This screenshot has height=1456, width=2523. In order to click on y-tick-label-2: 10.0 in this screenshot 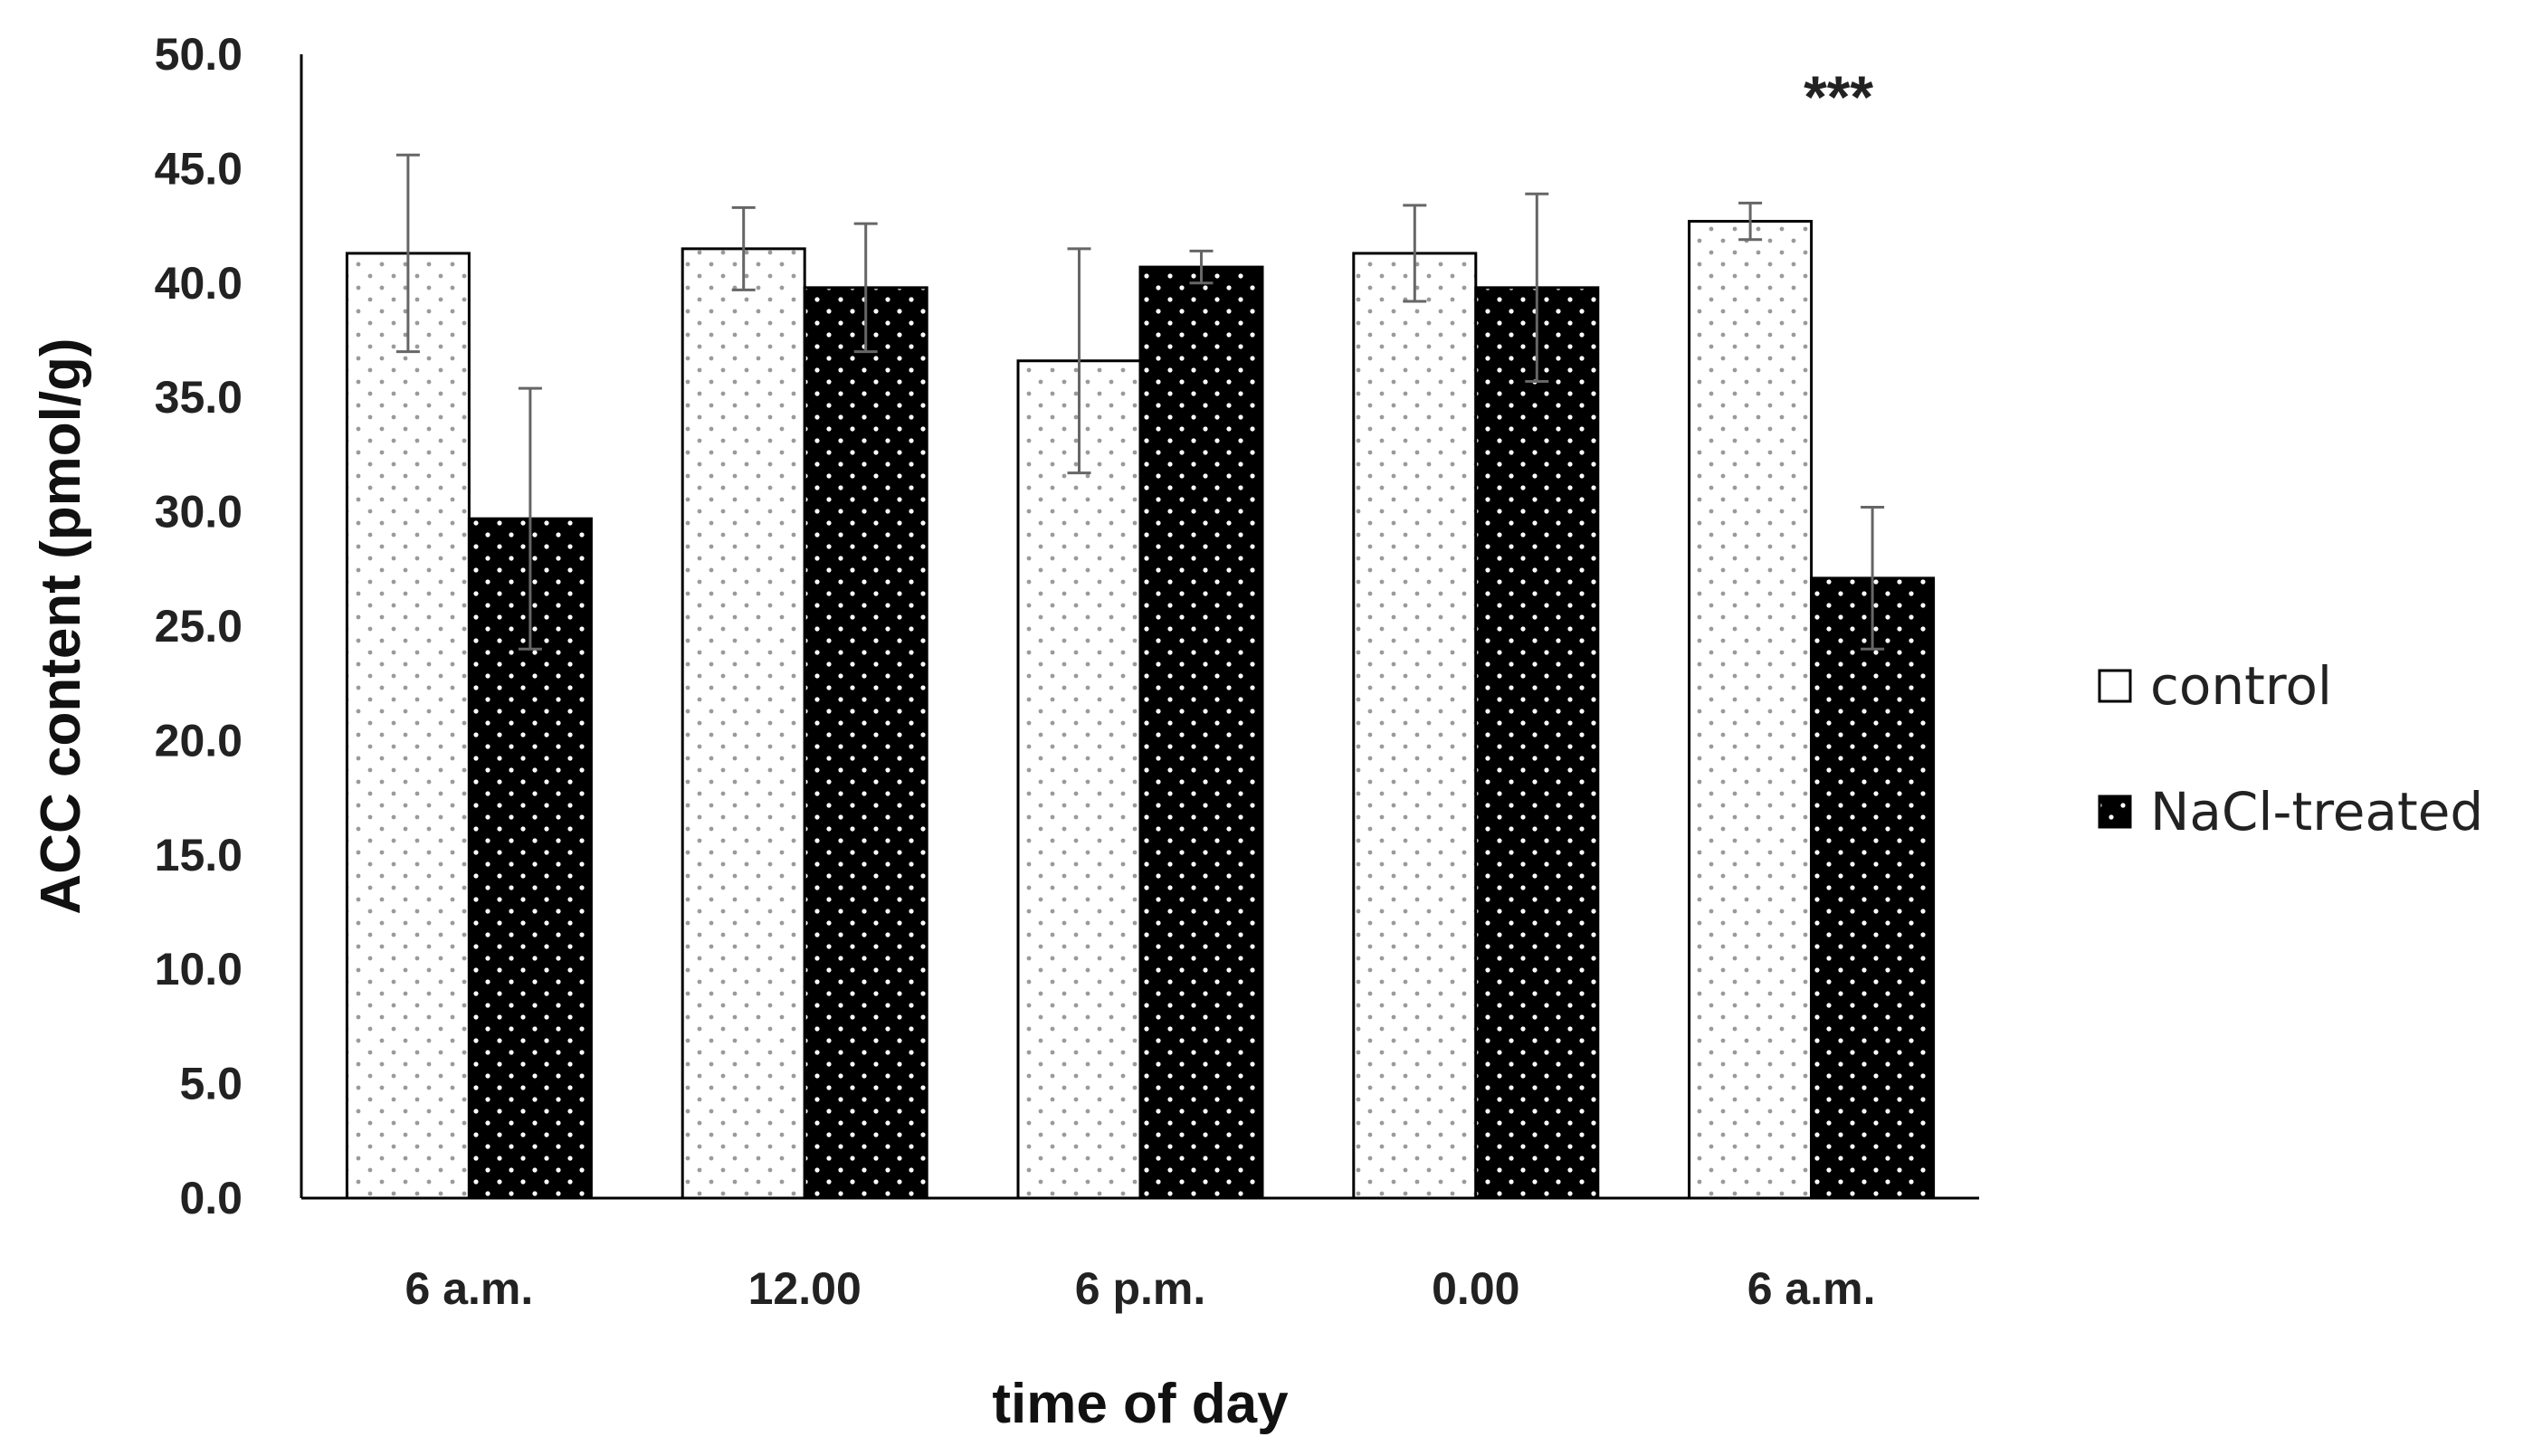, I will do `click(199, 969)`.